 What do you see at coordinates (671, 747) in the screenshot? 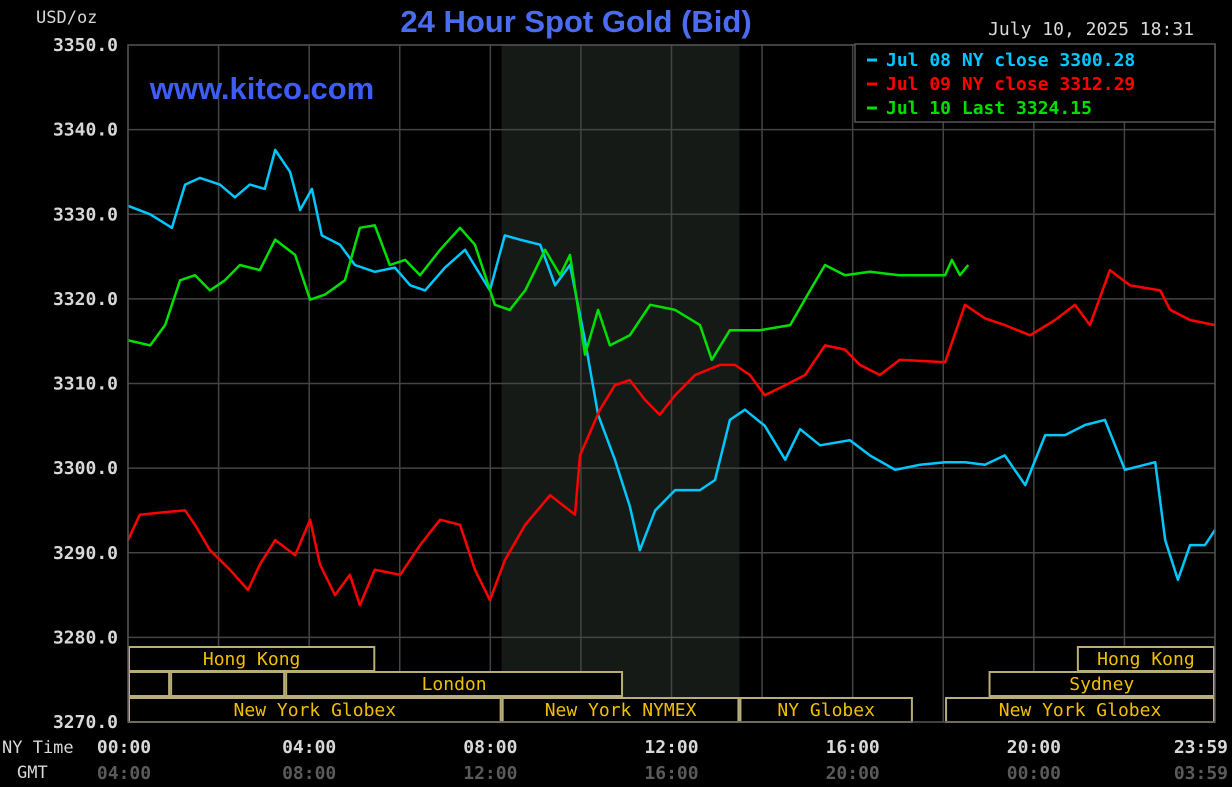
I see `x-tick-ny: 12:00` at bounding box center [671, 747].